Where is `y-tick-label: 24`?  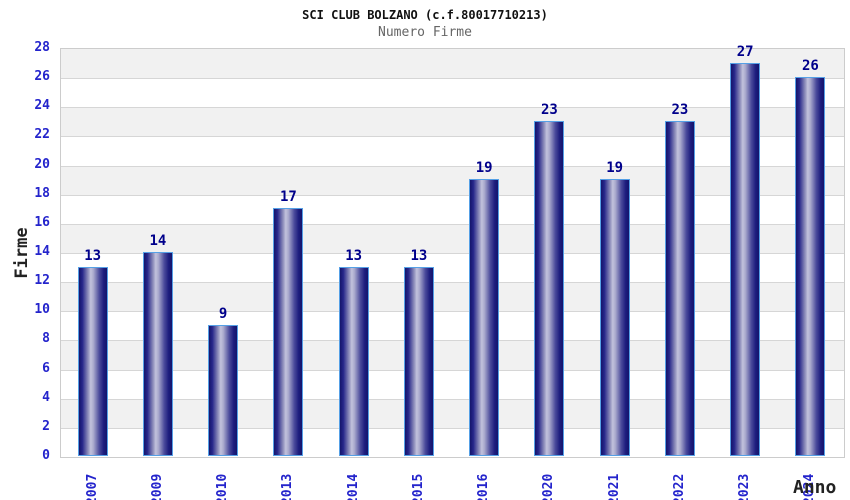
y-tick-label: 24 is located at coordinates (42, 106).